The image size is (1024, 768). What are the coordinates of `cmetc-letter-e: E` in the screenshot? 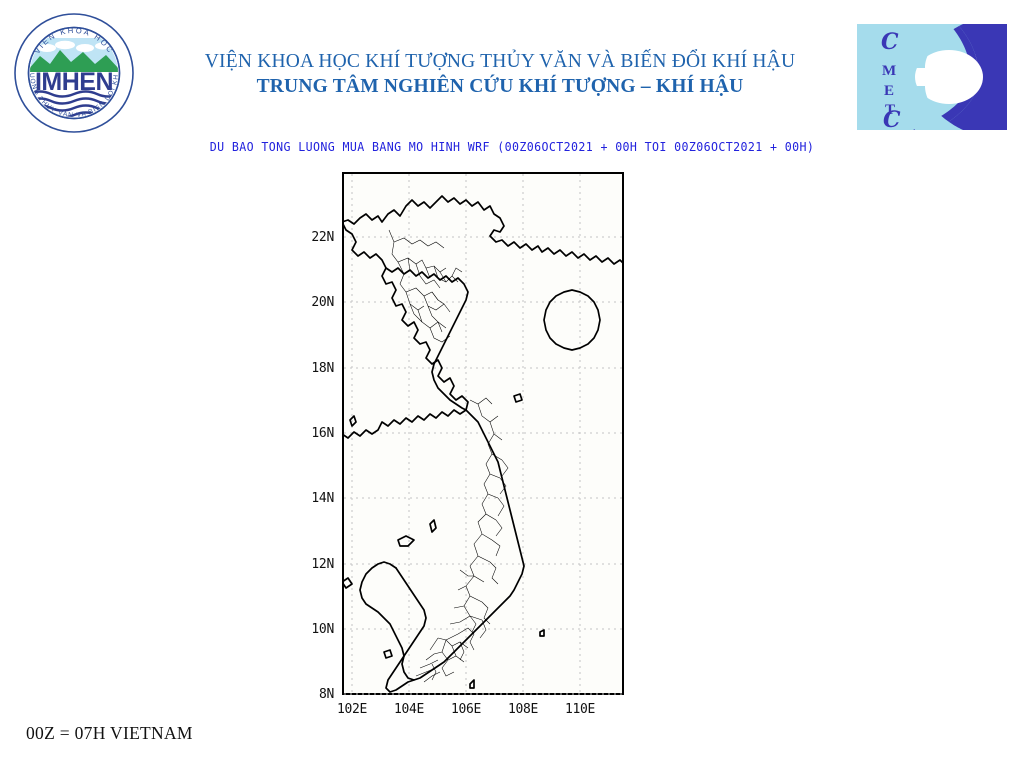 It's located at (889, 91).